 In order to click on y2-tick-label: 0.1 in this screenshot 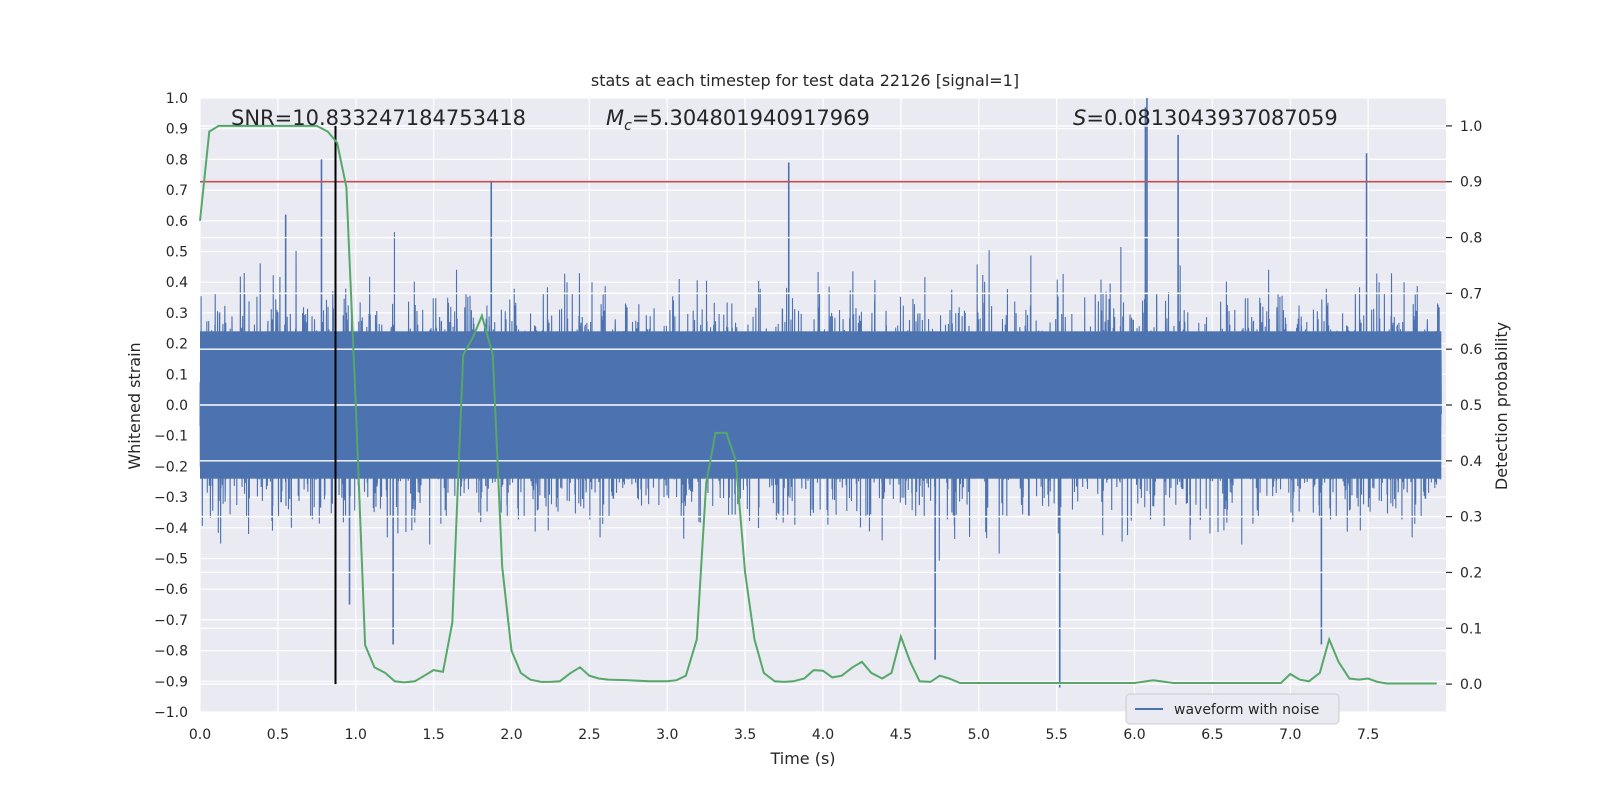, I will do `click(1471, 629)`.